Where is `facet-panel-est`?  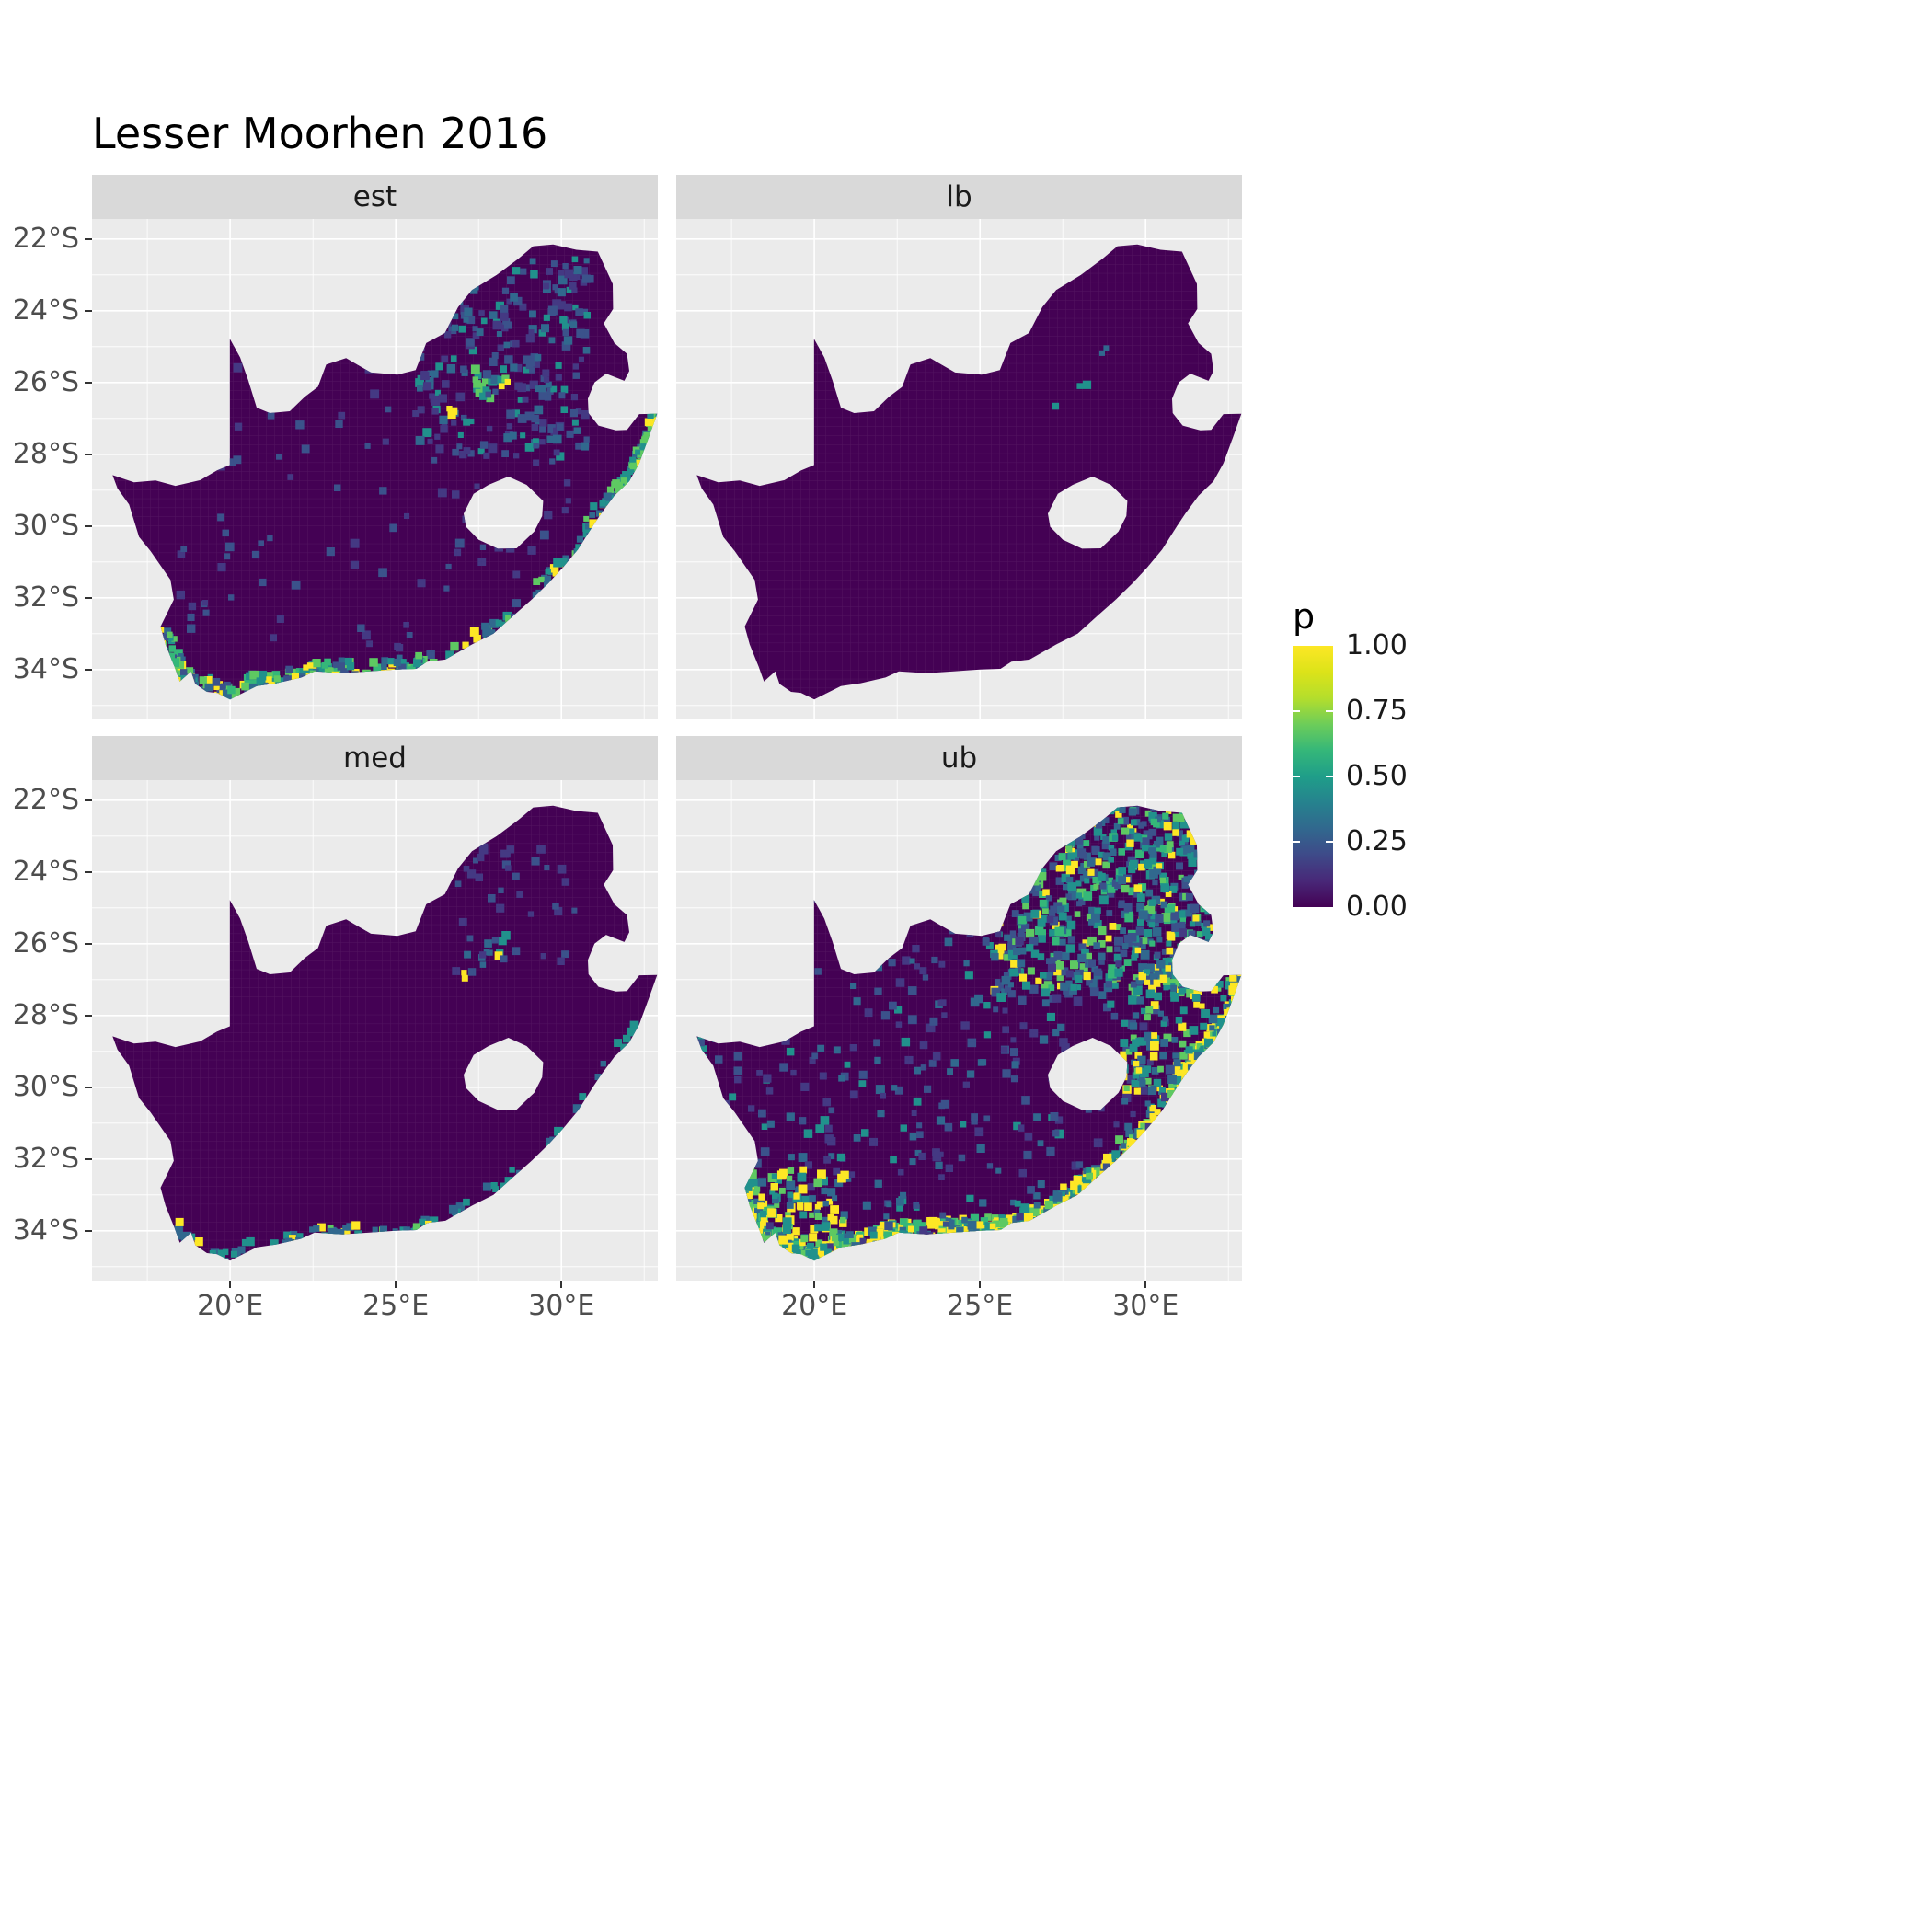
facet-panel-est is located at coordinates (375, 469).